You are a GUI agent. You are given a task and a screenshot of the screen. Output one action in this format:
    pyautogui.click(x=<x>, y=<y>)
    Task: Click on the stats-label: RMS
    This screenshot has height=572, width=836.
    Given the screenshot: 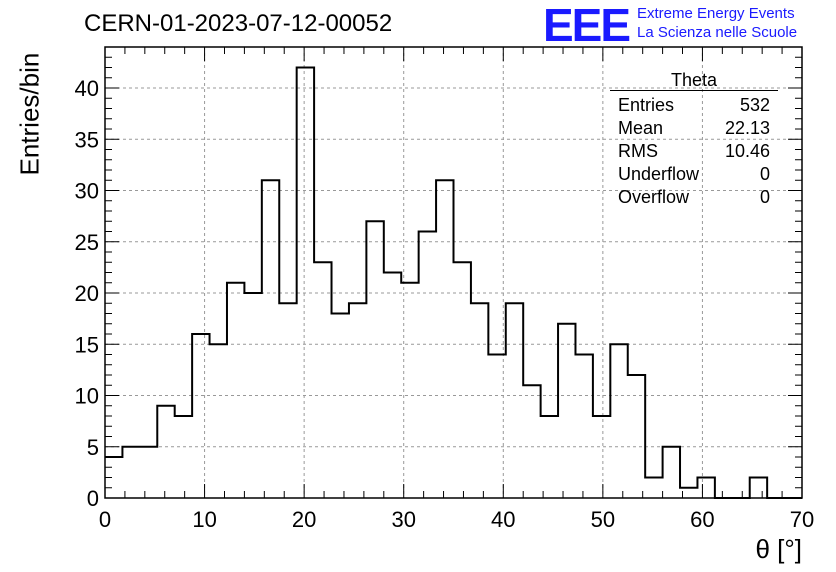 What is the action you would take?
    pyautogui.click(x=638, y=151)
    